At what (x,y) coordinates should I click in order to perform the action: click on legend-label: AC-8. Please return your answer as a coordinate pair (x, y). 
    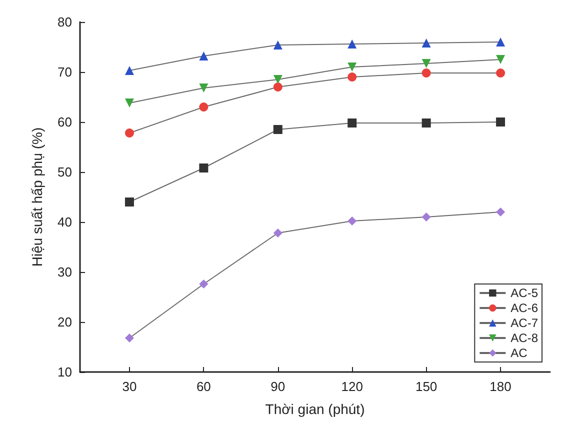
    Looking at the image, I should click on (524, 338).